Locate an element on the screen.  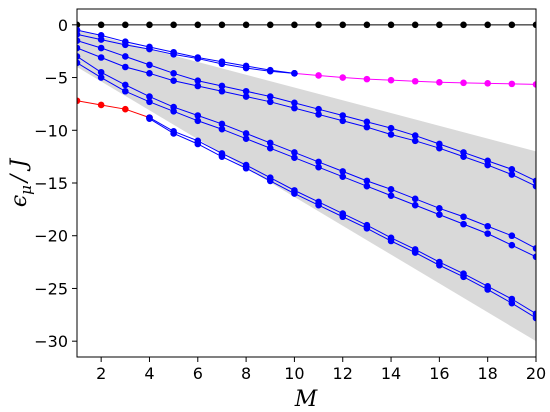
series-line is located at coordinates (186, 53).